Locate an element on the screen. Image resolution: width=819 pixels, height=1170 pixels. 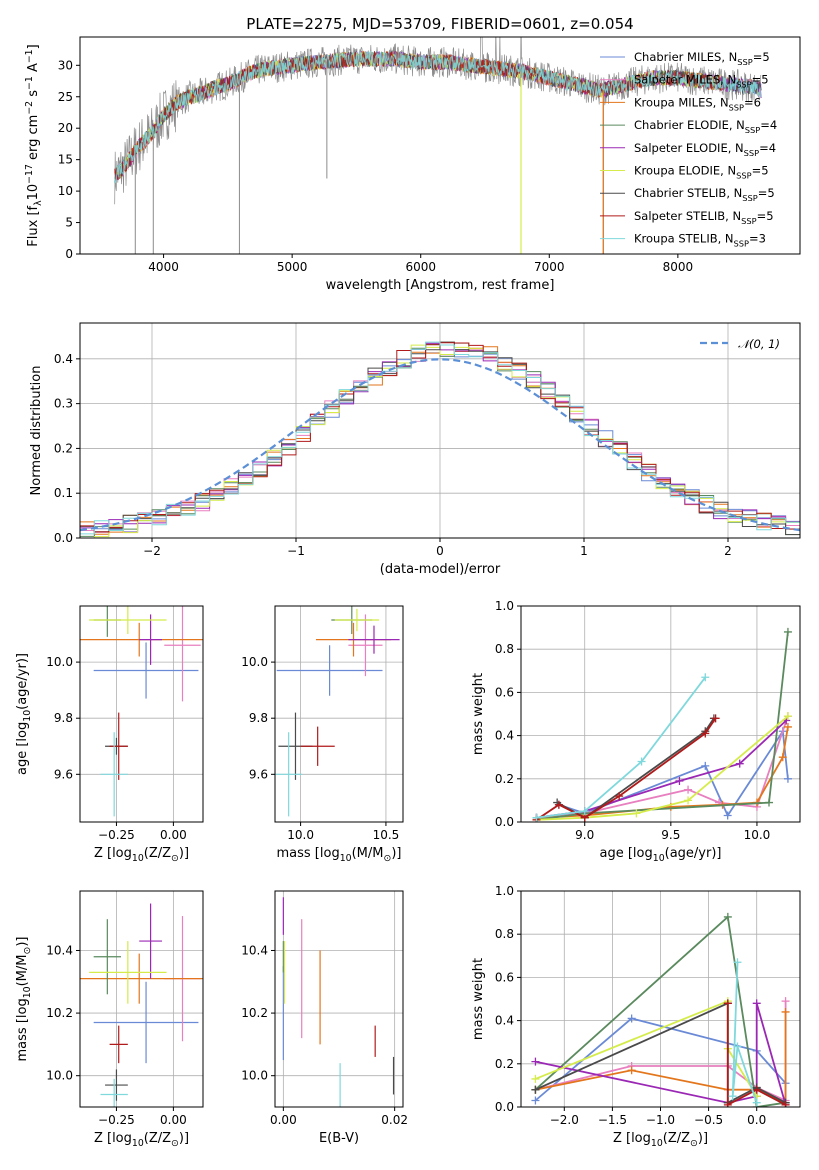
y-tick-label: 0.2 is located at coordinates (504, 779).